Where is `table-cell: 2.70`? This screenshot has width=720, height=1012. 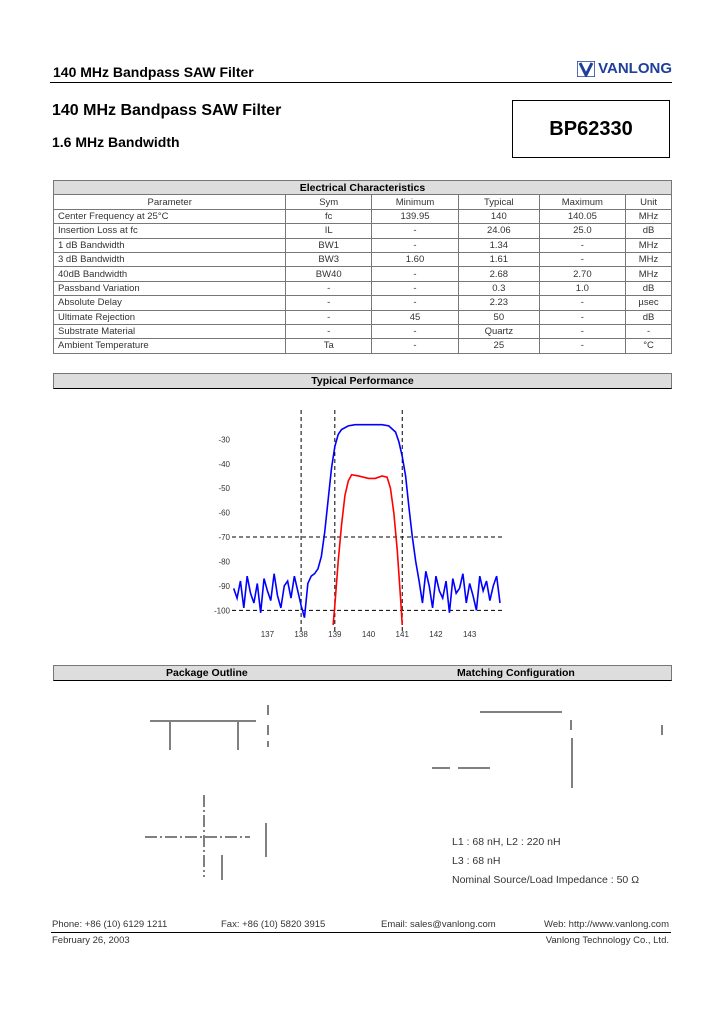
table-cell: 2.70 is located at coordinates (582, 274).